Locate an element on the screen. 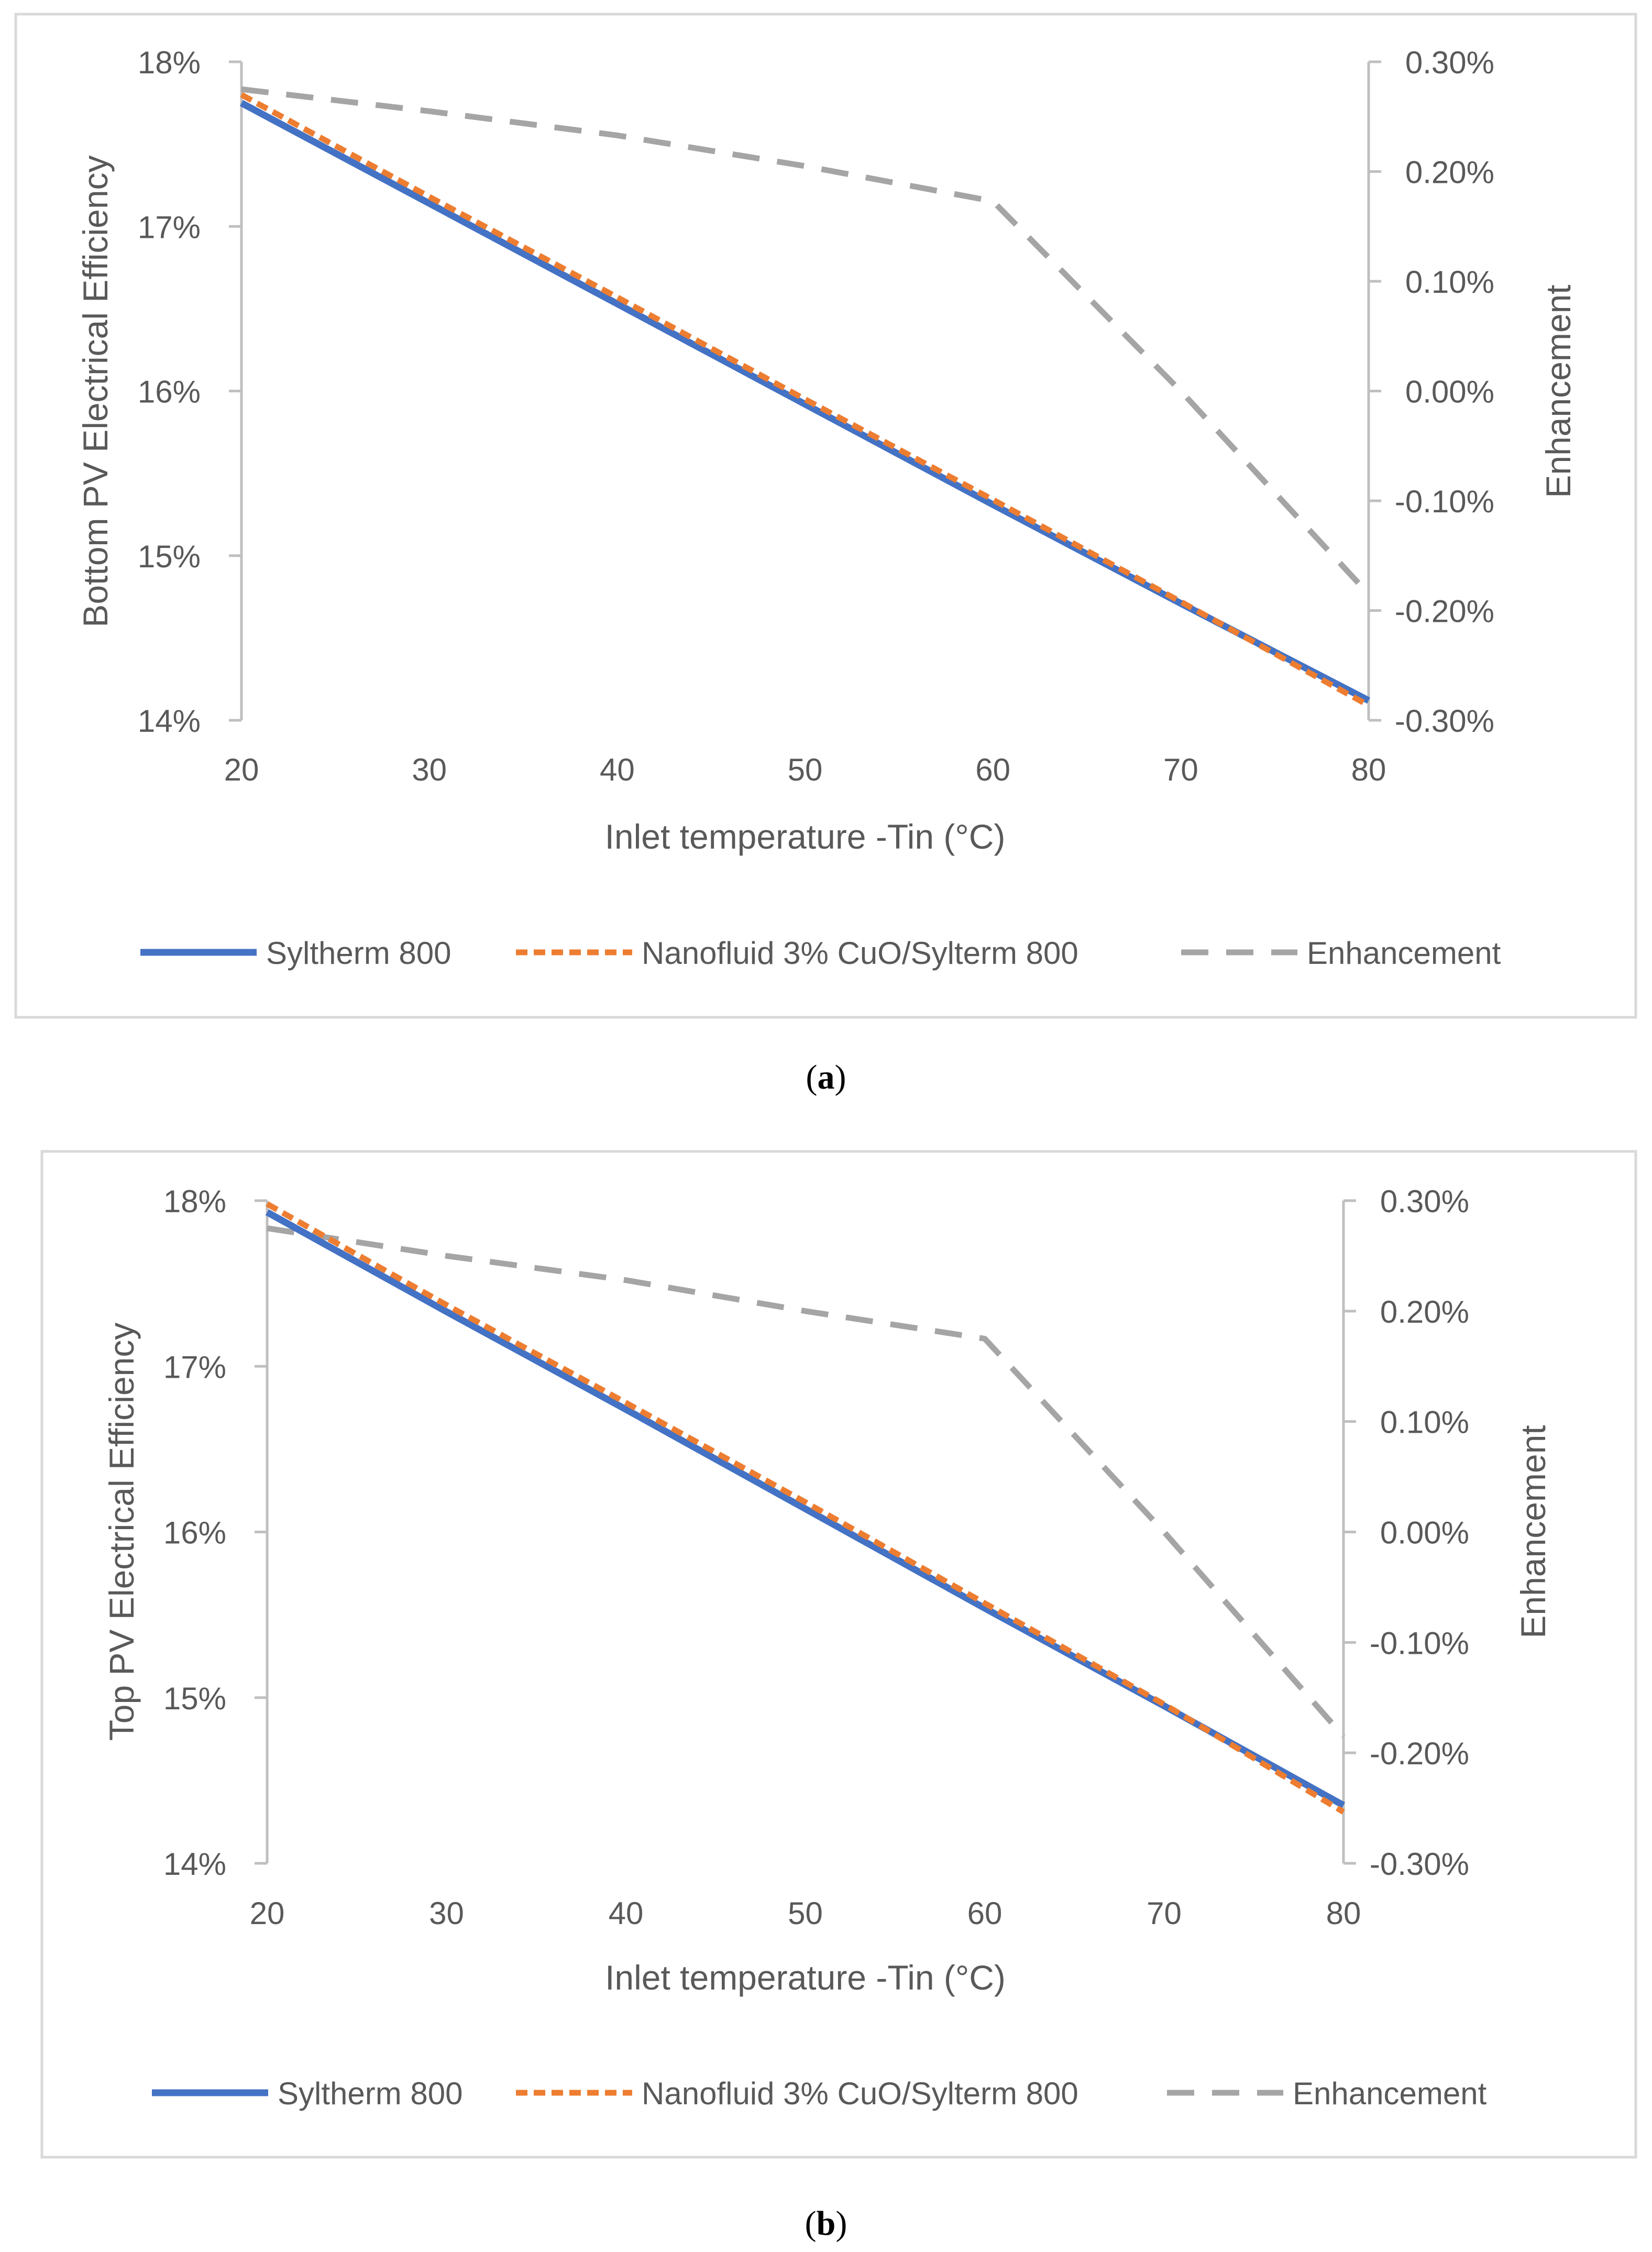  chart-a-y-tick-label: 15% is located at coordinates (169, 556).